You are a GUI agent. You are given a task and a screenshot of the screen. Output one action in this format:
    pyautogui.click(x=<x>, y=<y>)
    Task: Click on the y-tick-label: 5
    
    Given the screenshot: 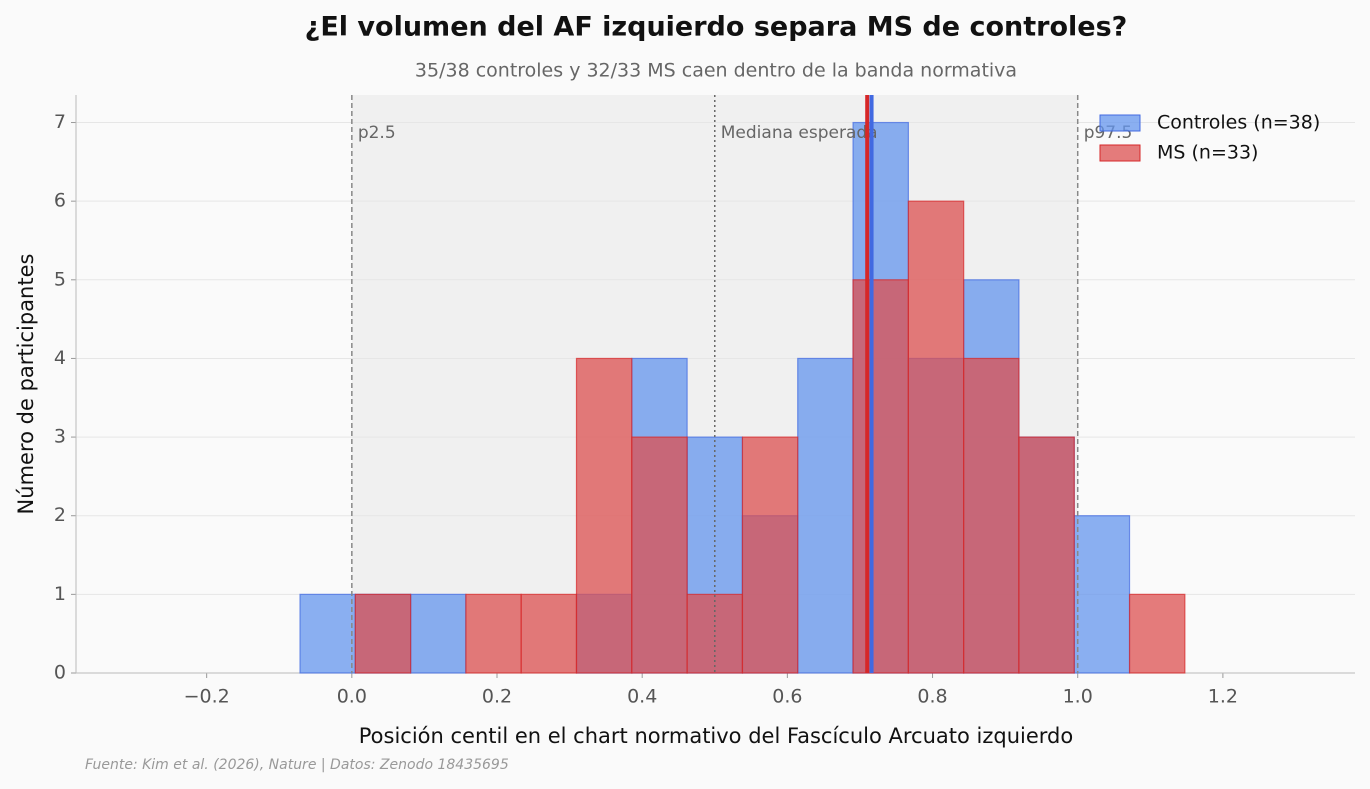 What is the action you would take?
    pyautogui.click(x=60, y=279)
    